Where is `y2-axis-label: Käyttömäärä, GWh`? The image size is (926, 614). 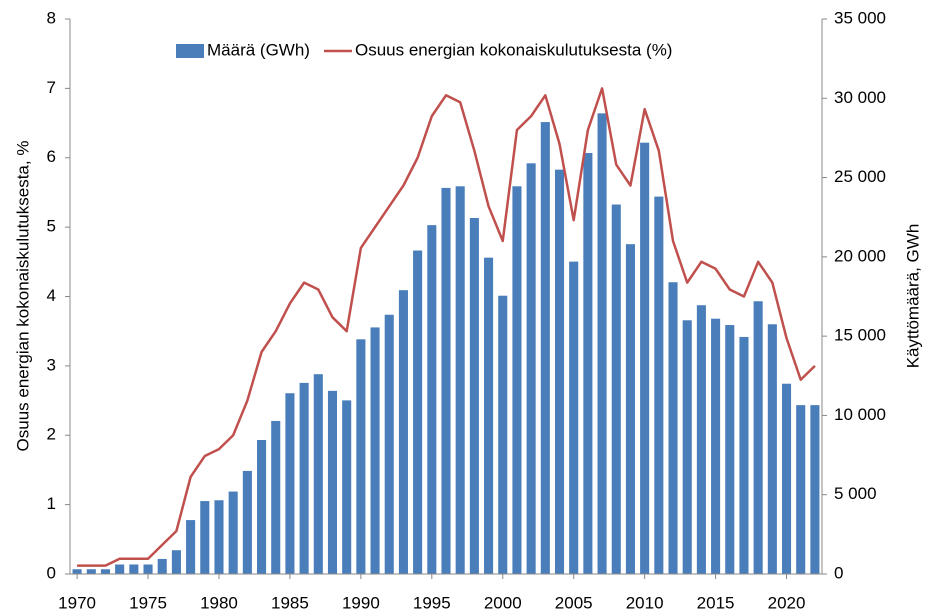
y2-axis-label: Käyttömäärä, GWh is located at coordinates (912, 296).